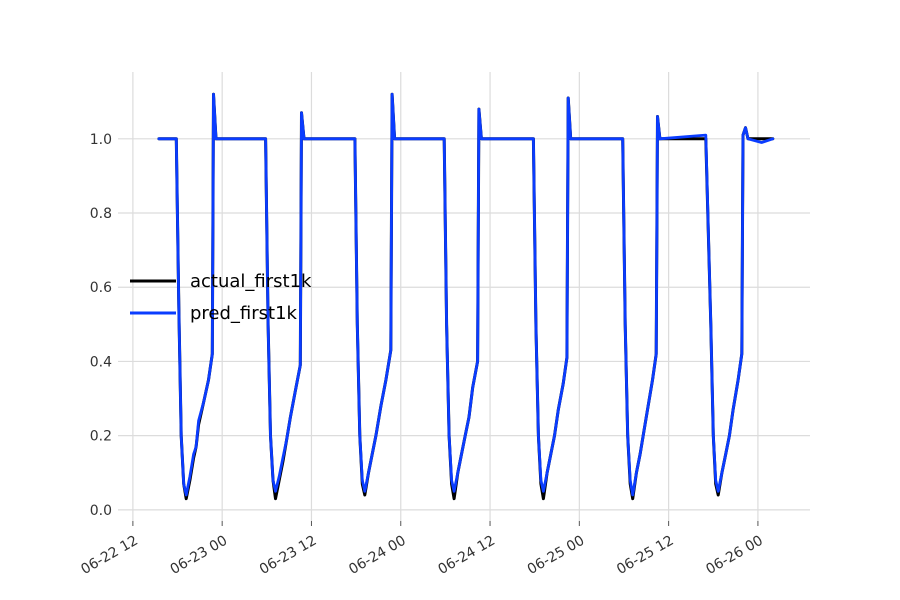  Describe the element at coordinates (251, 281) in the screenshot. I see `legend-label: actual_first1k` at that location.